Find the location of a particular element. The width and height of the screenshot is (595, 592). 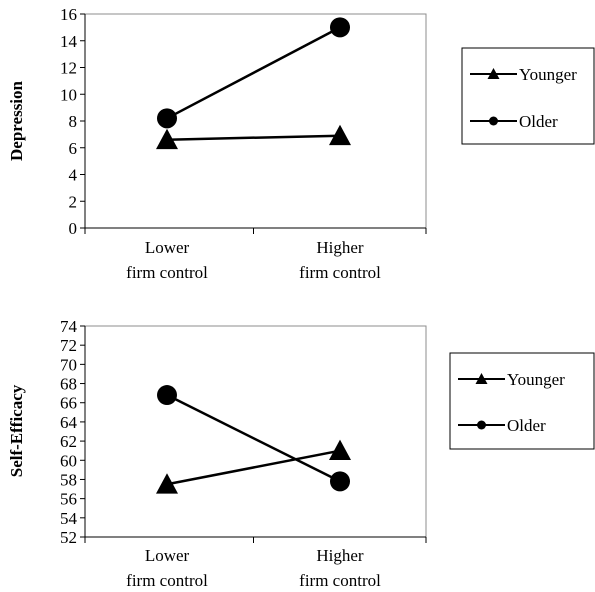

y-tick-label: 58 is located at coordinates (68, 479).